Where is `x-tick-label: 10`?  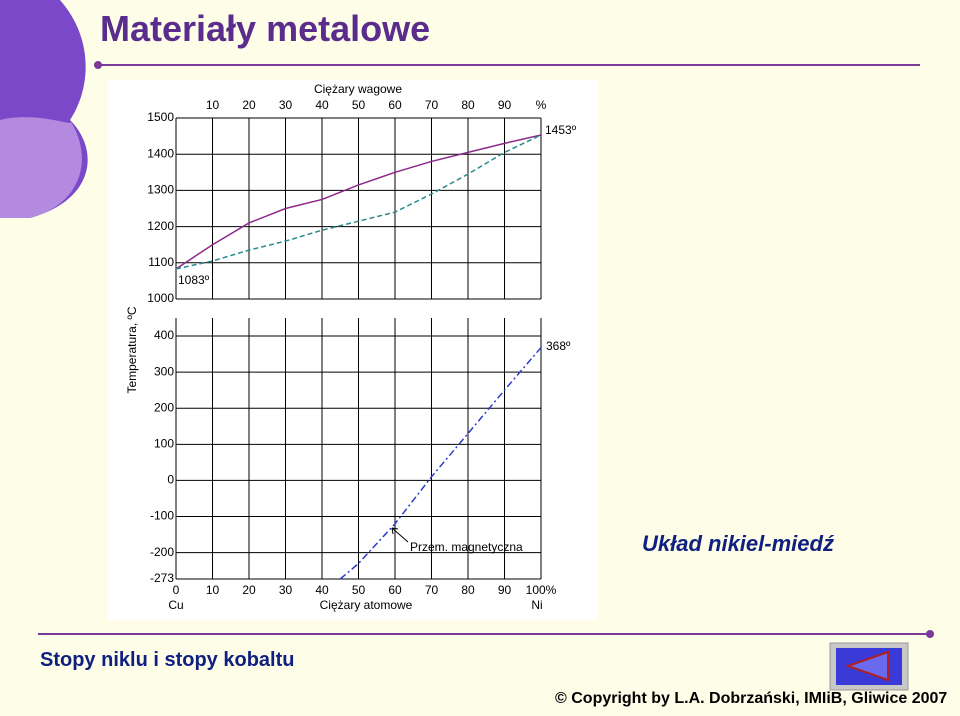
x-tick-label: 10 is located at coordinates (213, 590).